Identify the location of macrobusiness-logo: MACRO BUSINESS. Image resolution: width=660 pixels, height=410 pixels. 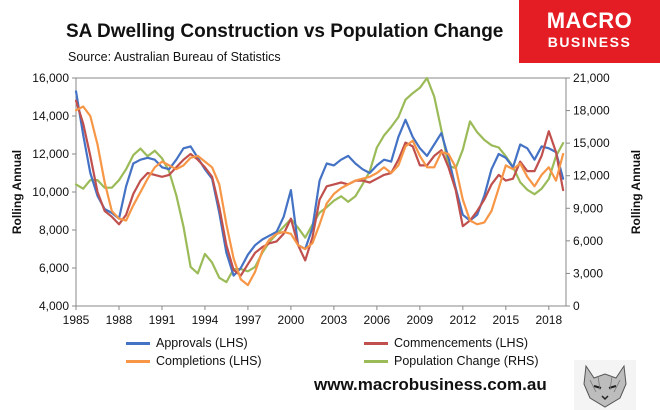
(589, 31).